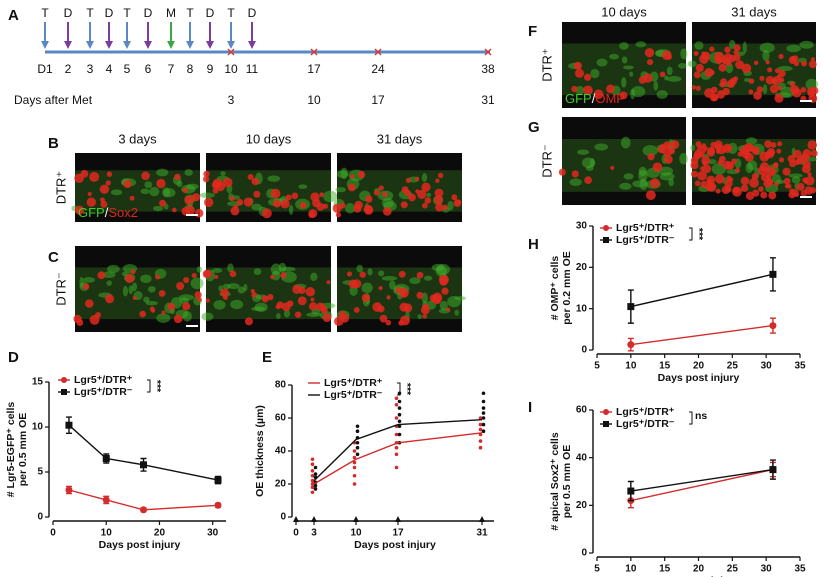 Image resolution: width=824 pixels, height=577 pixels. I want to click on met-day: 10, so click(314, 100).